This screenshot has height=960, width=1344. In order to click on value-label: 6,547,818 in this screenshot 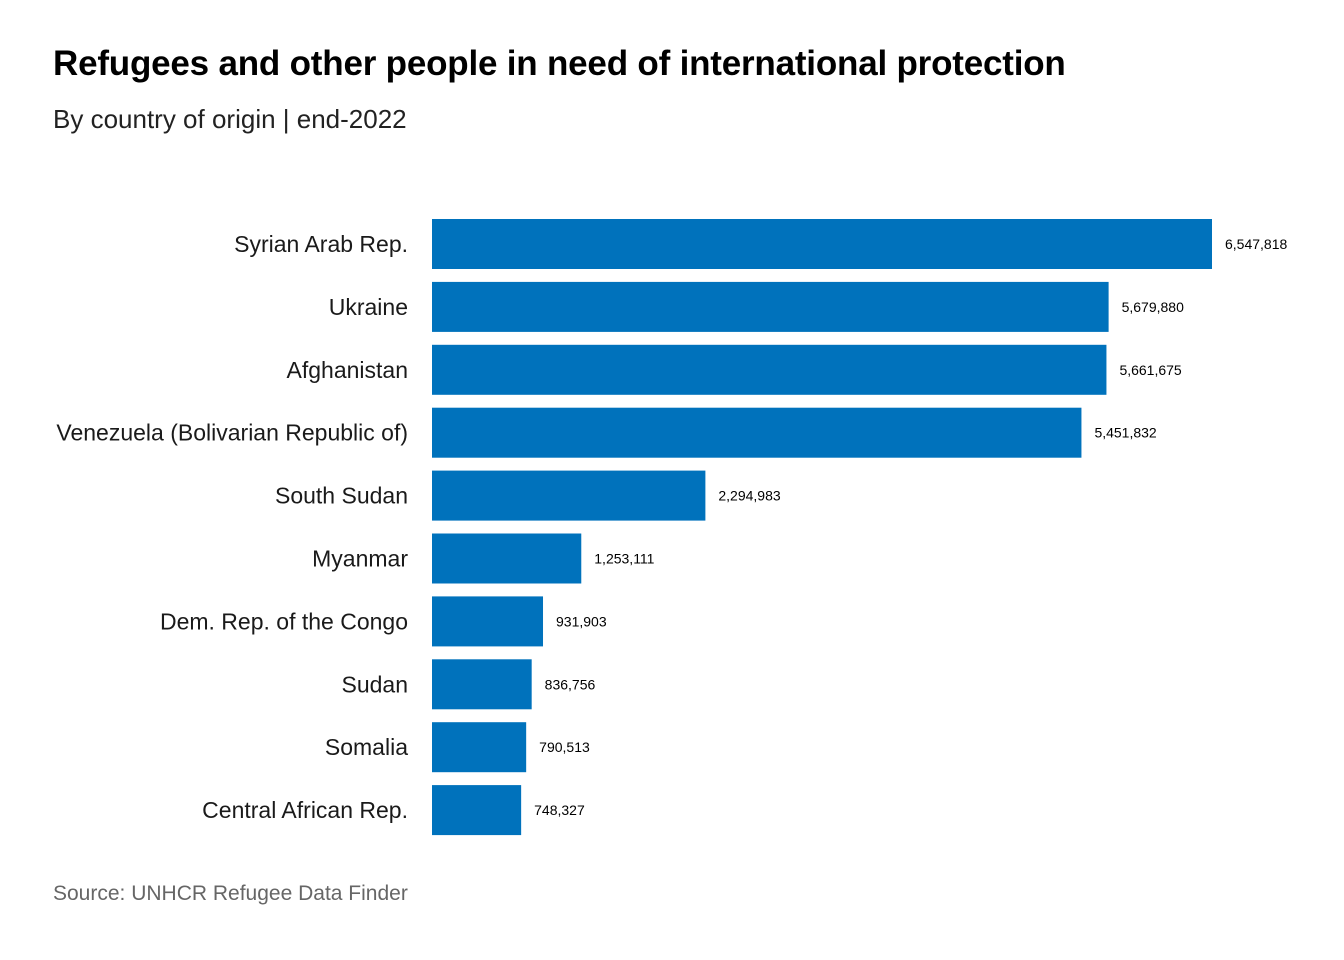, I will do `click(1256, 244)`.